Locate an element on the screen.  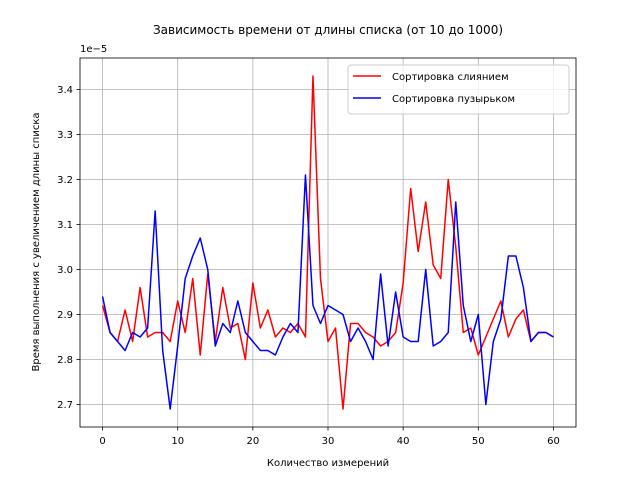
legend-label-merge: Сортировка слиянием is located at coordinates (450, 77).